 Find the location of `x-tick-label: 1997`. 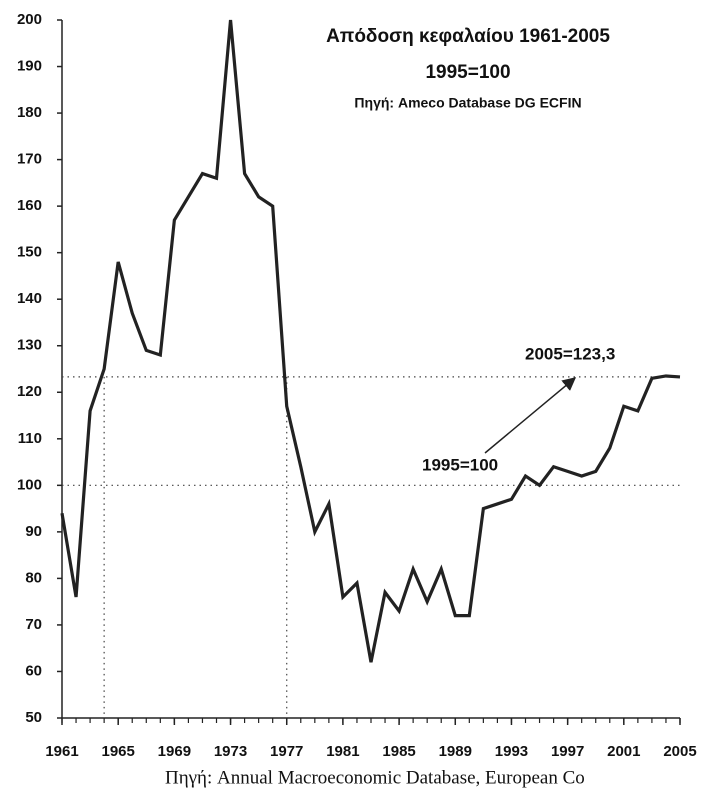

x-tick-label: 1997 is located at coordinates (567, 751).